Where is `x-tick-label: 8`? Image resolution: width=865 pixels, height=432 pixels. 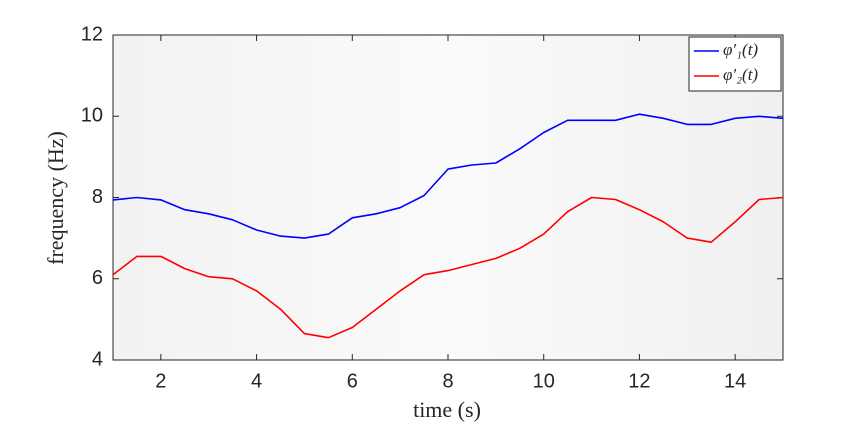 x-tick-label: 8 is located at coordinates (447, 381).